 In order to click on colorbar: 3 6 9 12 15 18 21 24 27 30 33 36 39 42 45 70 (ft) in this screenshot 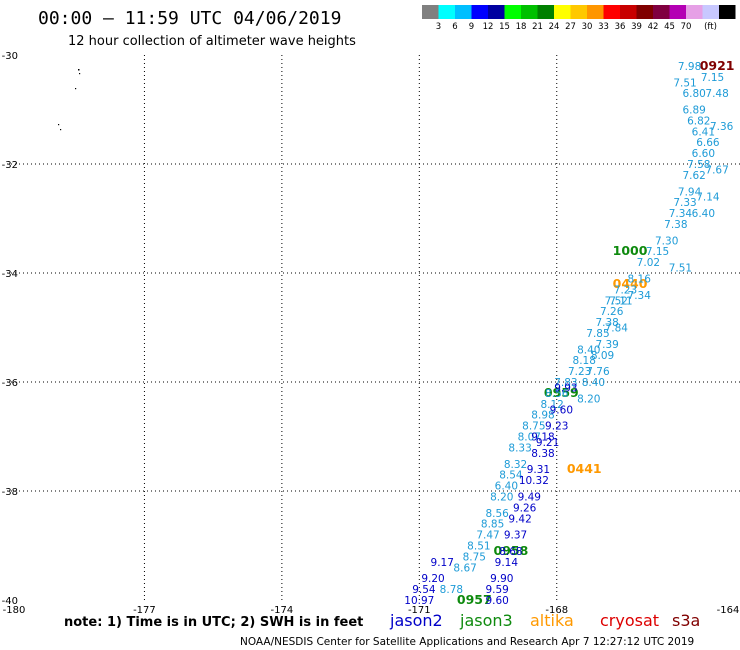, I will do `click(579, 18)`.